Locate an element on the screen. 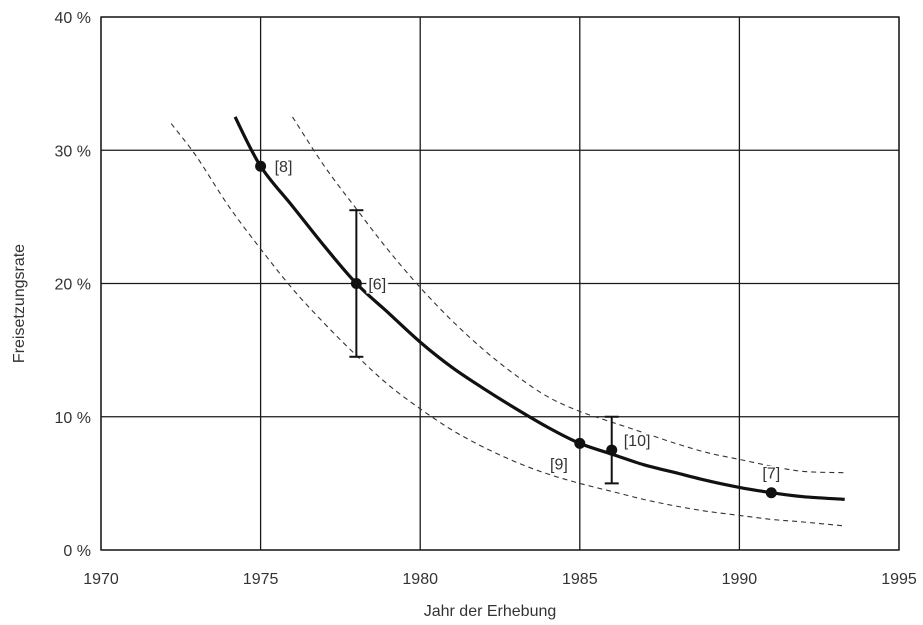 The width and height of the screenshot is (923, 625). x-tick-label-5: 1995 is located at coordinates (899, 579).